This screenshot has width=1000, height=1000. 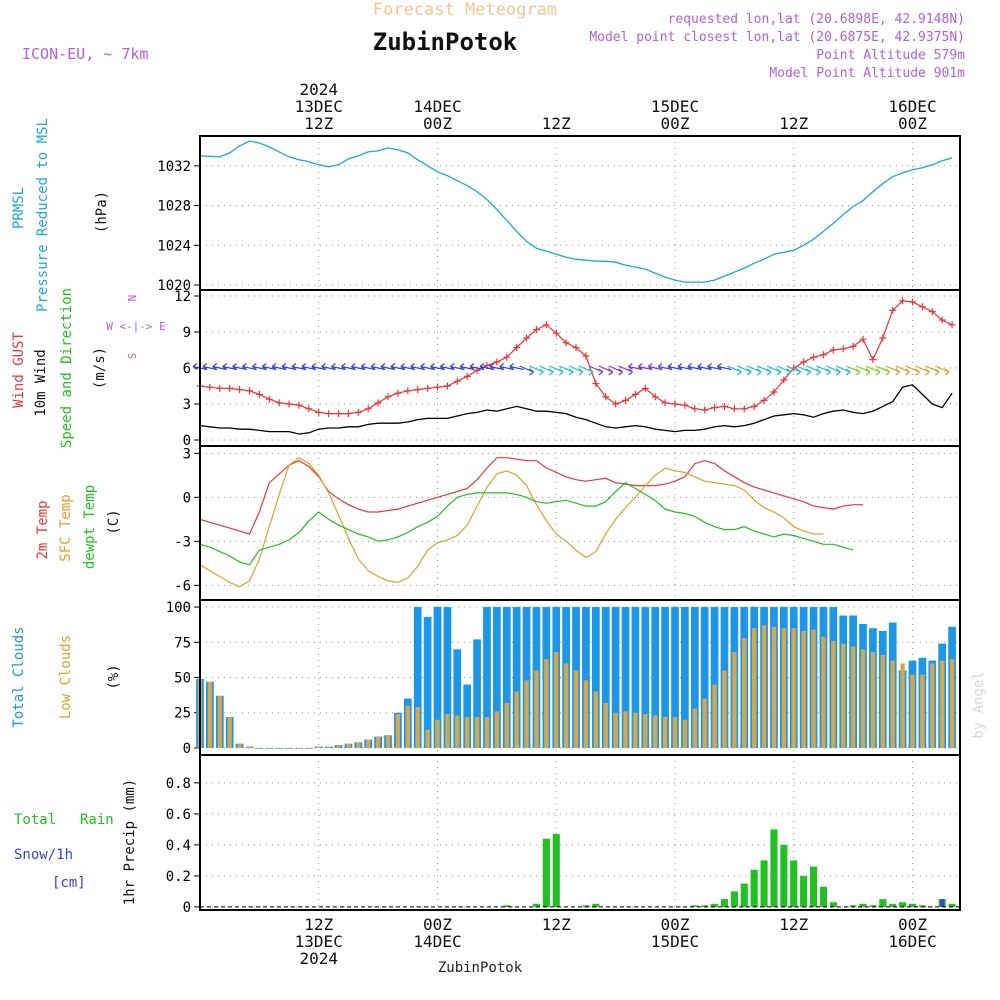 What do you see at coordinates (318, 89) in the screenshot?
I see `top-axis-label-0-0: 2024` at bounding box center [318, 89].